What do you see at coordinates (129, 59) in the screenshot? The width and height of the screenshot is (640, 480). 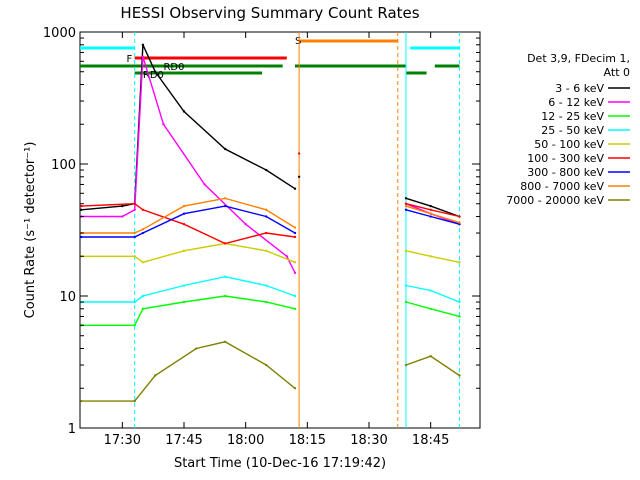 I see `flag-label: F` at bounding box center [129, 59].